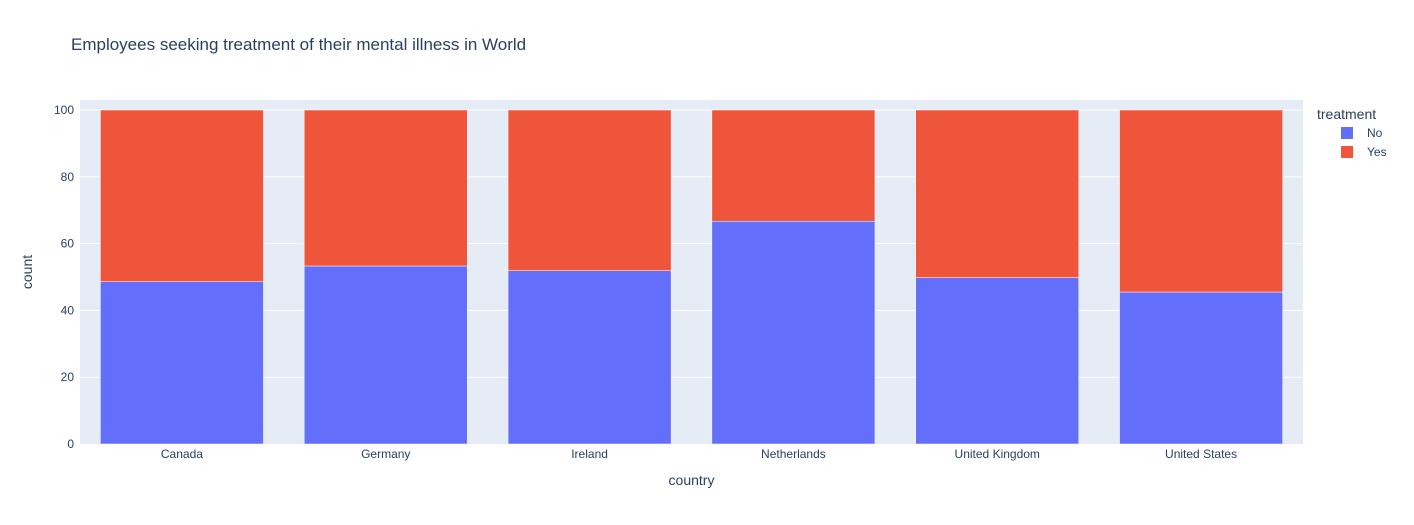  What do you see at coordinates (1364, 152) in the screenshot?
I see `legend-item-yes: Yes` at bounding box center [1364, 152].